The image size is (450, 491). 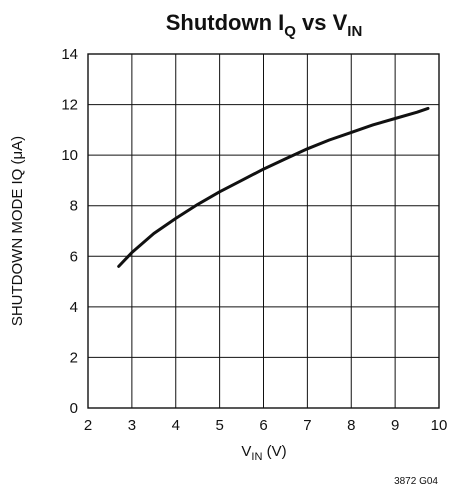 What do you see at coordinates (225, 22) in the screenshot?
I see `chart-title-main: Shutdown I` at bounding box center [225, 22].